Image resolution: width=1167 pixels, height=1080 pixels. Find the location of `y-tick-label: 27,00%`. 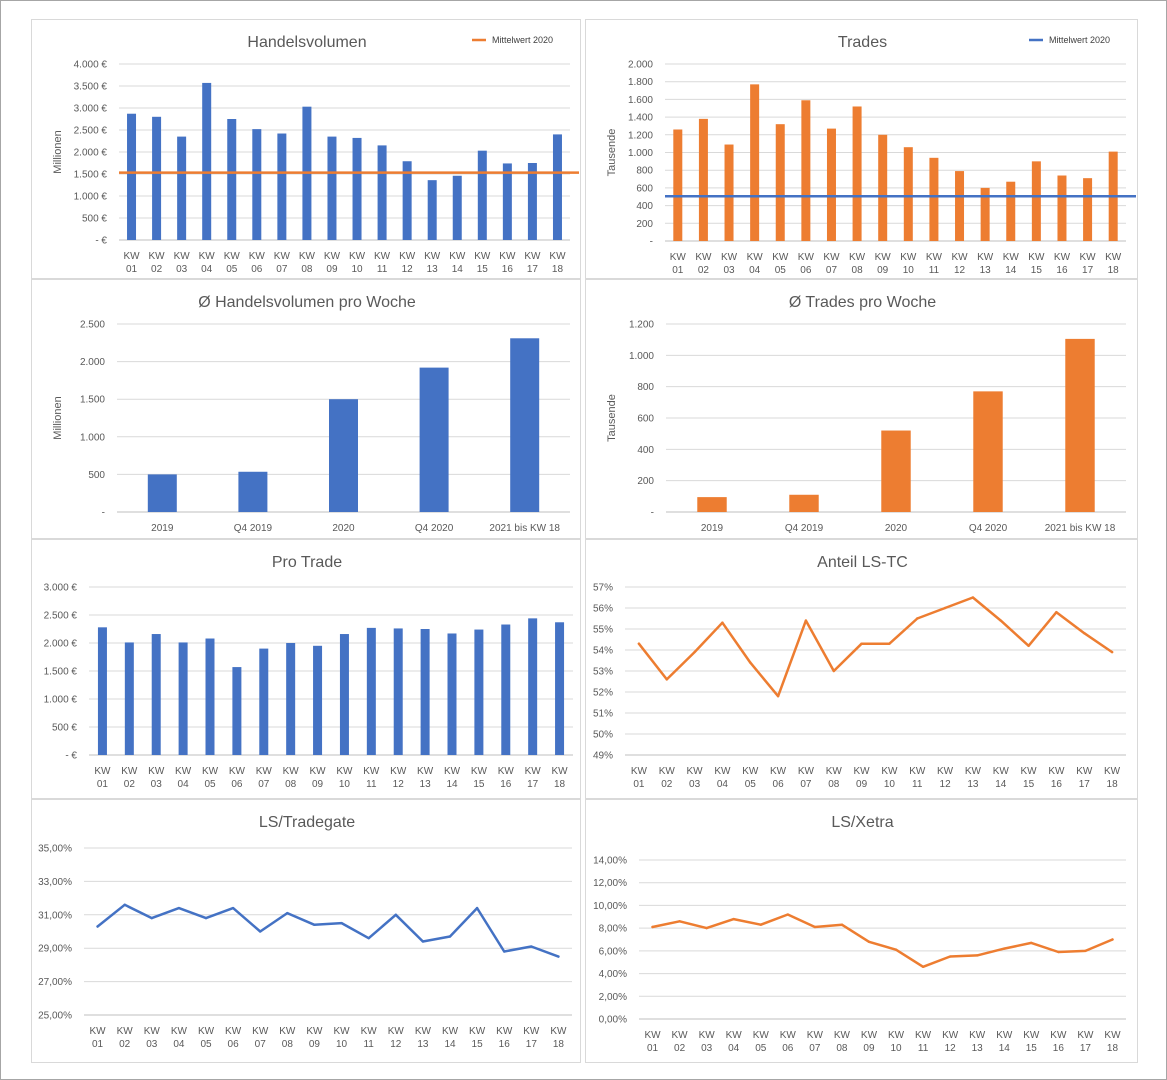

y-tick-label: 27,00% is located at coordinates (55, 982).